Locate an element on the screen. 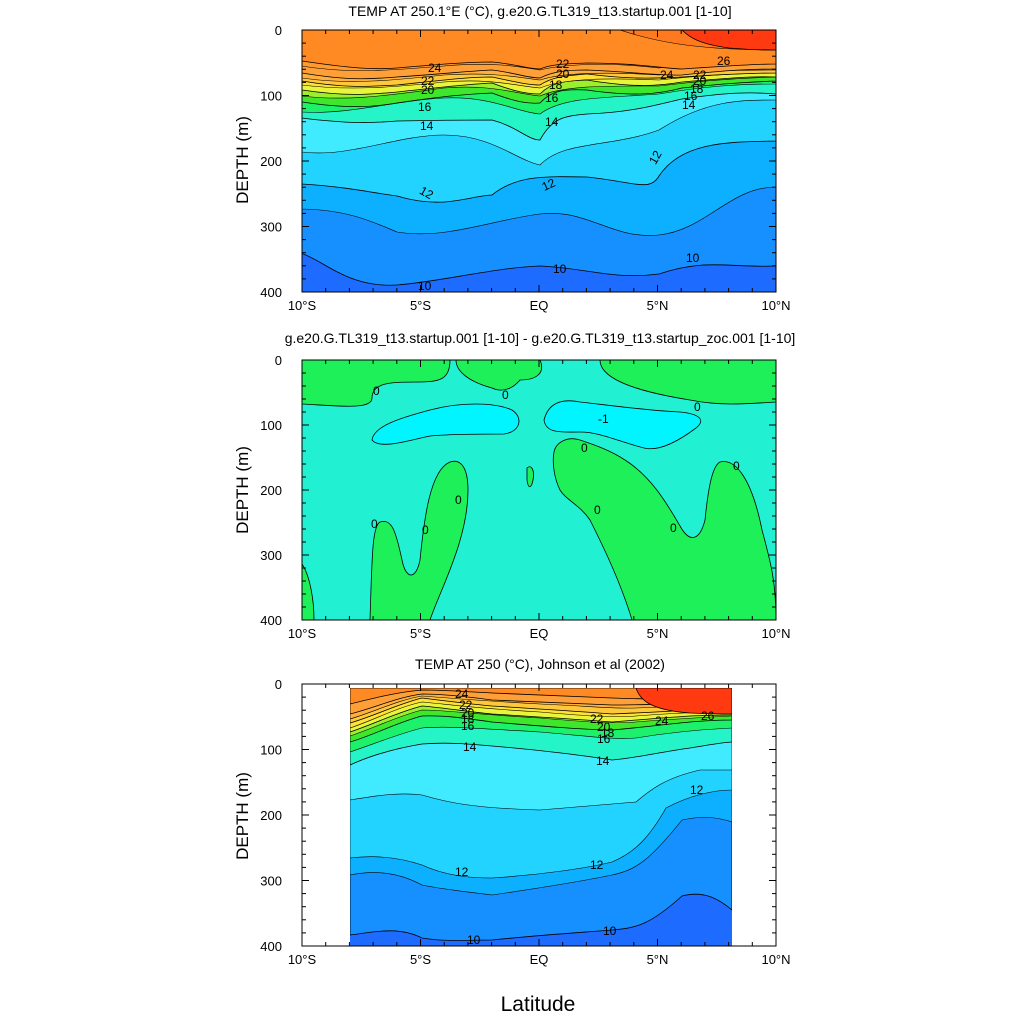 The width and height of the screenshot is (1024, 1024). panel3-clabel-10a: 10 is located at coordinates (474, 940).